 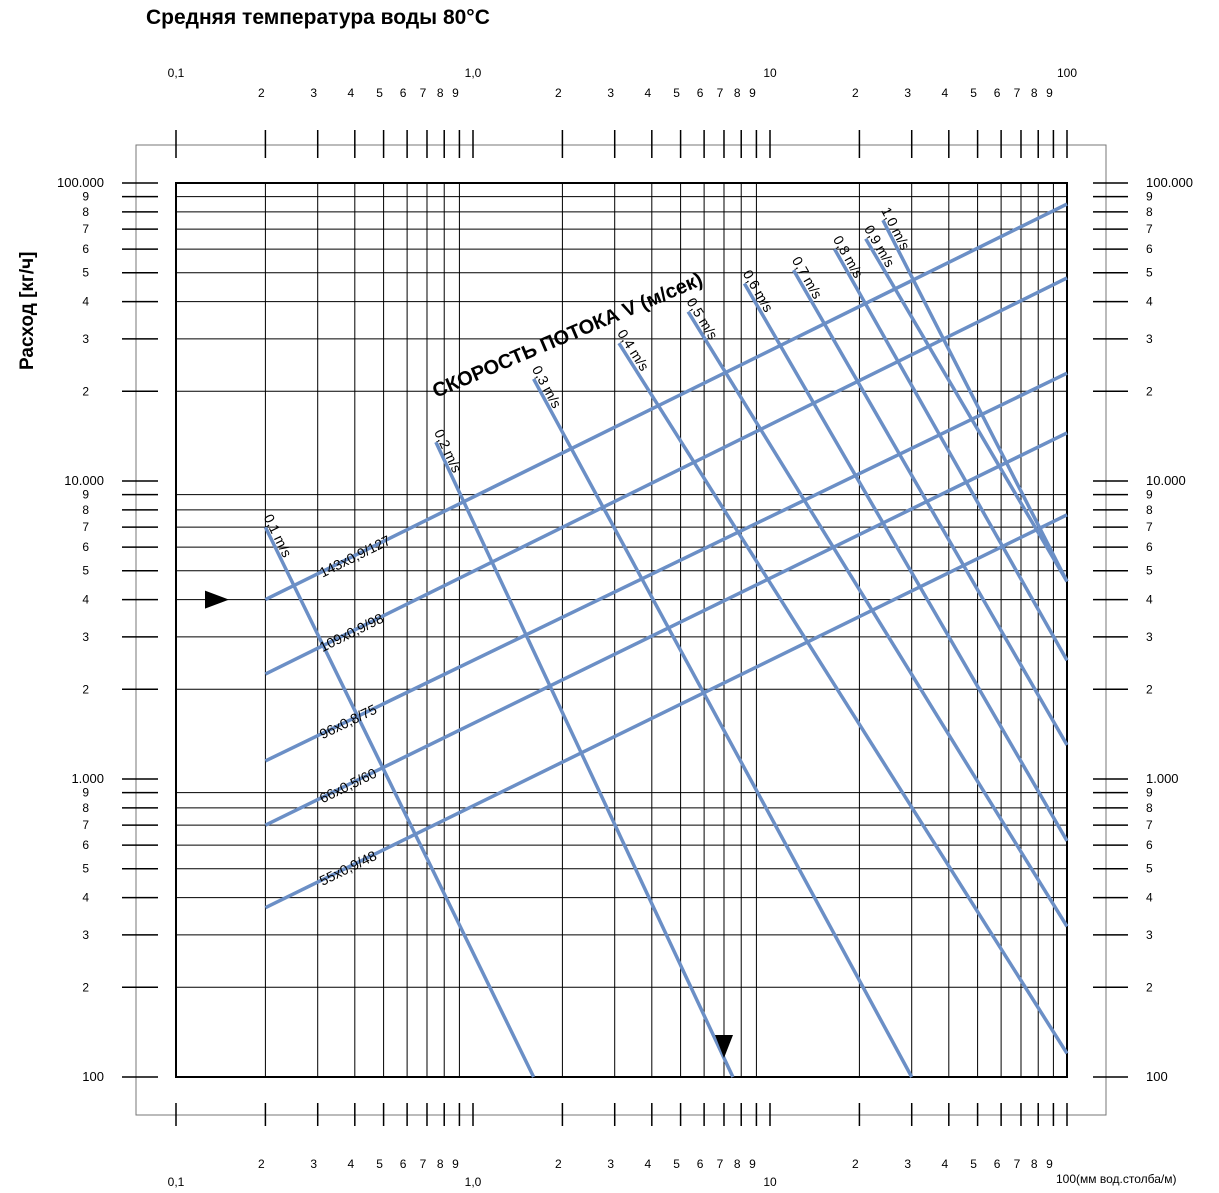 I want to click on left-y-decade-label: 100.000, so click(x=80, y=182).